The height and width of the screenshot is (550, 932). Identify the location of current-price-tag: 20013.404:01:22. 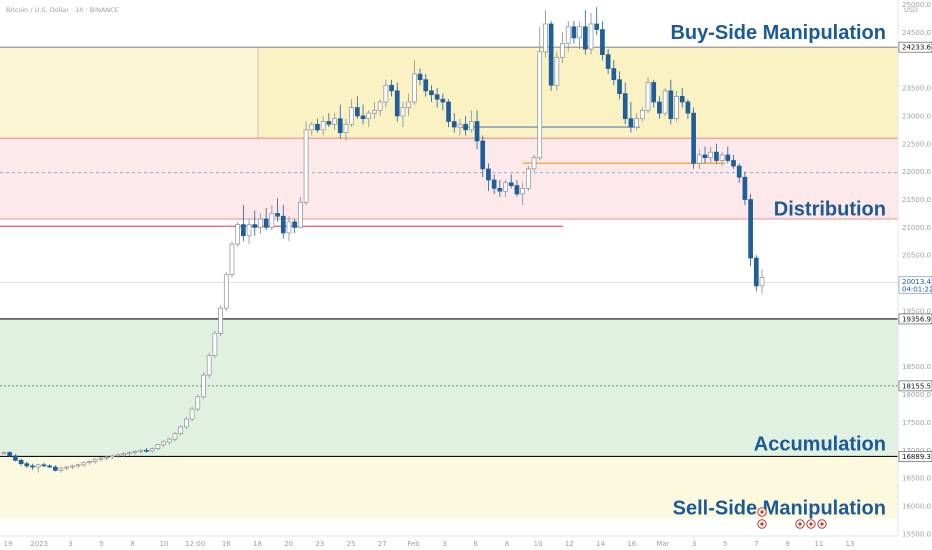
(915, 285).